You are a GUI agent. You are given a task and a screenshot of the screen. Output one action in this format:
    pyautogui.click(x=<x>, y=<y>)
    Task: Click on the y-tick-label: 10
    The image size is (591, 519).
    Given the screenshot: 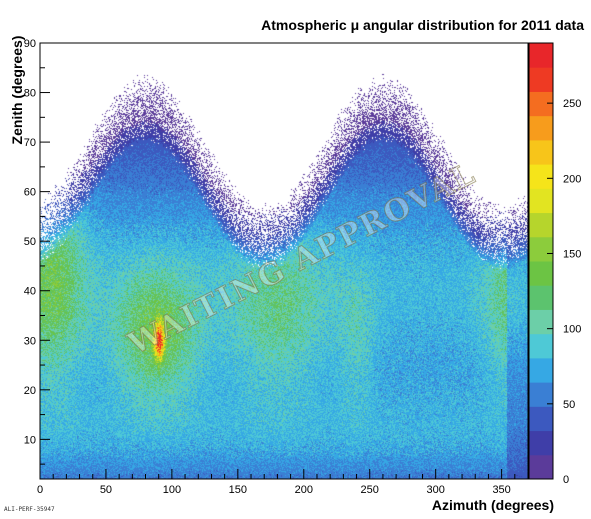 What is the action you would take?
    pyautogui.click(x=30, y=440)
    